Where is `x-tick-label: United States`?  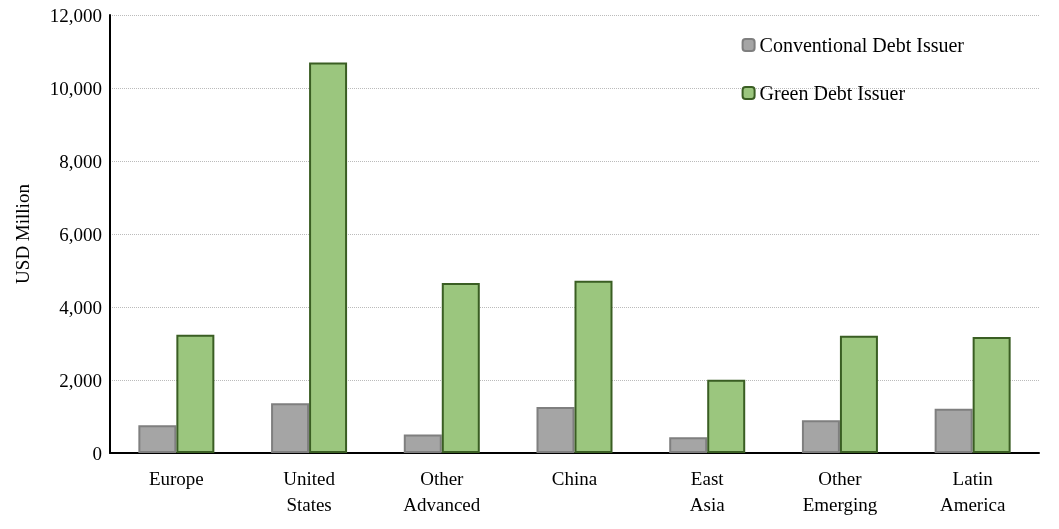
x-tick-label: United States is located at coordinates (309, 491).